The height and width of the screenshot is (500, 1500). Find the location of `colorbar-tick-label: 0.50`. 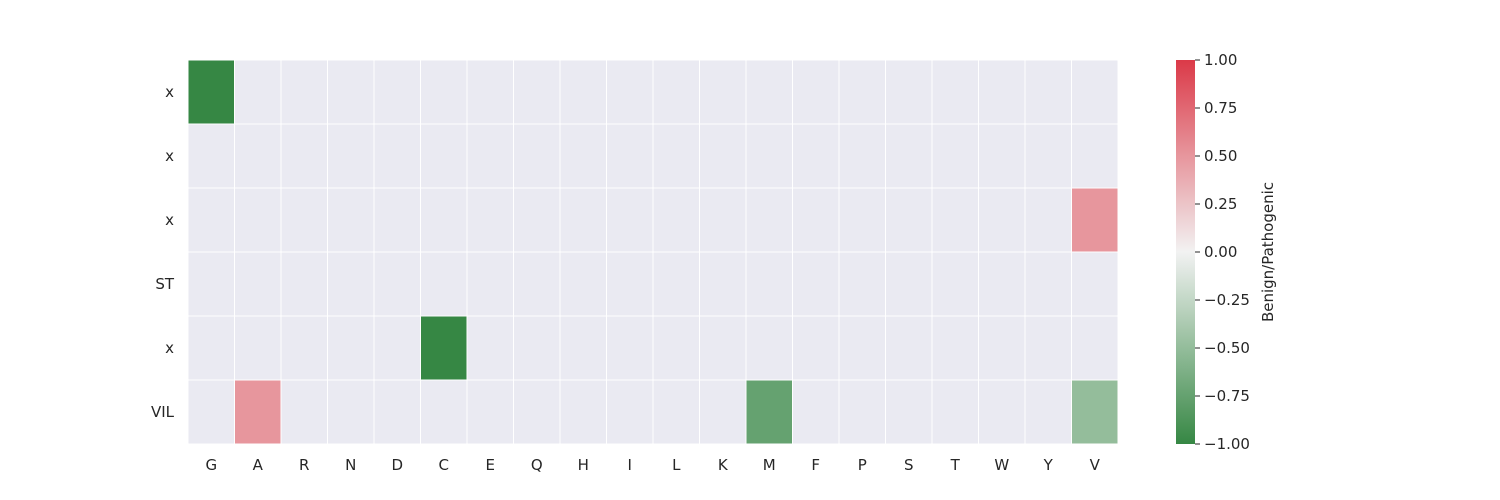

colorbar-tick-label: 0.50 is located at coordinates (1220, 156).